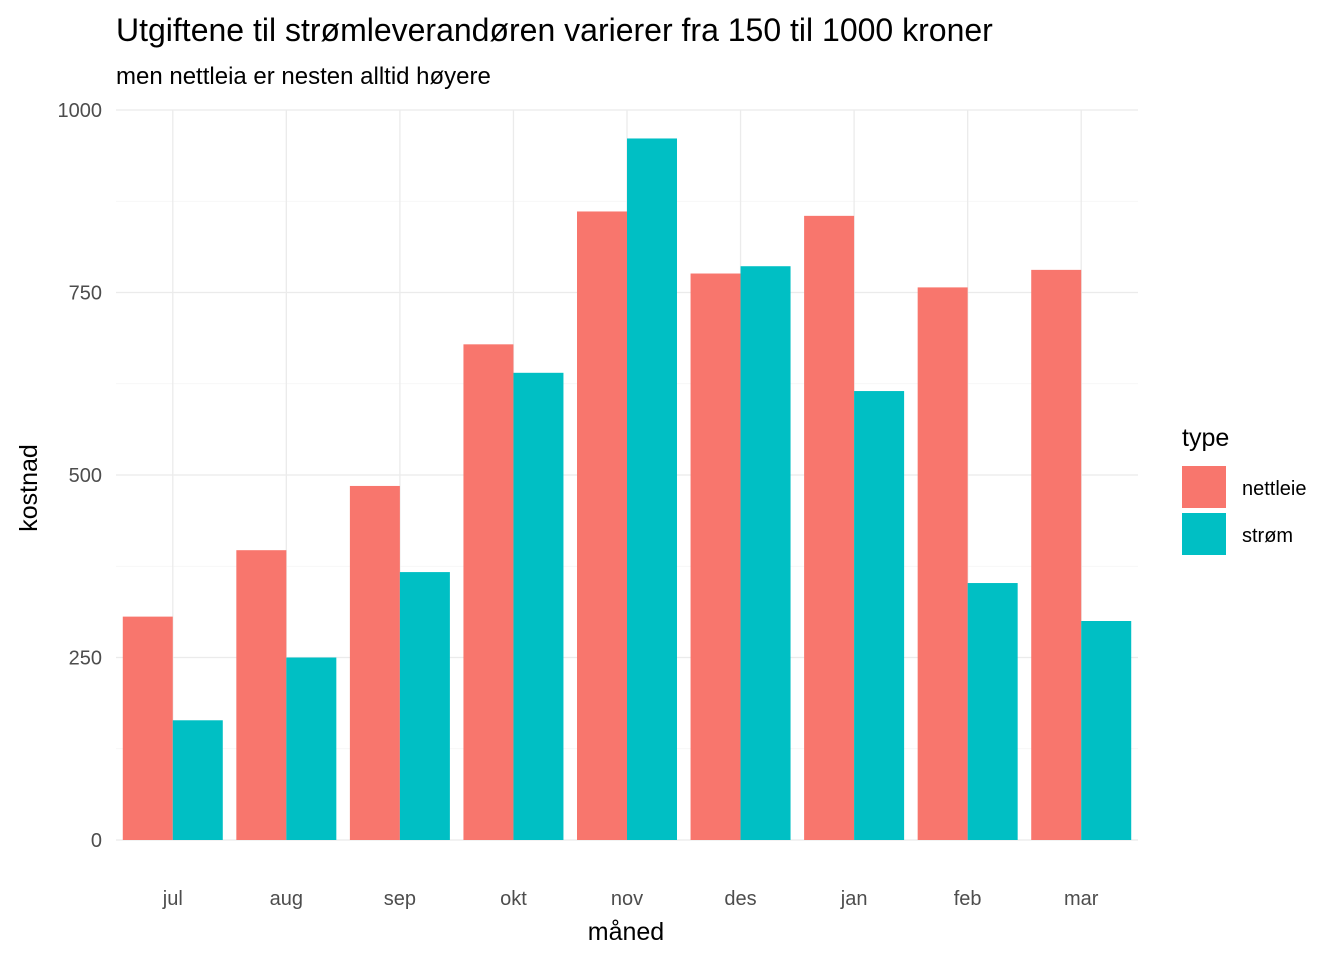  What do you see at coordinates (374, 662) in the screenshot?
I see `bar-nettleie-sep` at bounding box center [374, 662].